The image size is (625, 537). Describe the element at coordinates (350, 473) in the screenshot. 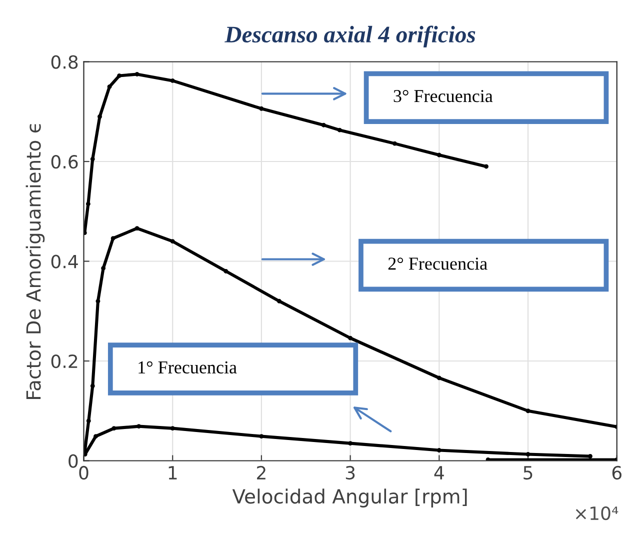

I see `x-tick-label: 3` at that location.